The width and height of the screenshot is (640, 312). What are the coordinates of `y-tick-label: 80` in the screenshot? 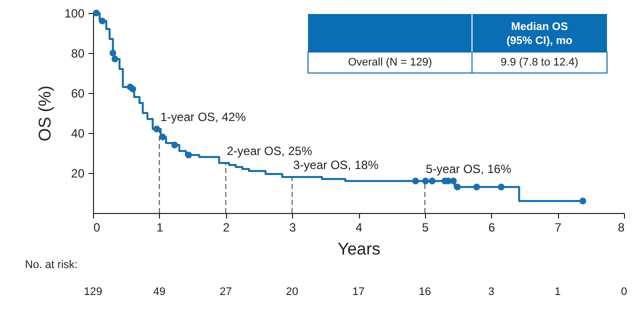 It's located at (78, 53).